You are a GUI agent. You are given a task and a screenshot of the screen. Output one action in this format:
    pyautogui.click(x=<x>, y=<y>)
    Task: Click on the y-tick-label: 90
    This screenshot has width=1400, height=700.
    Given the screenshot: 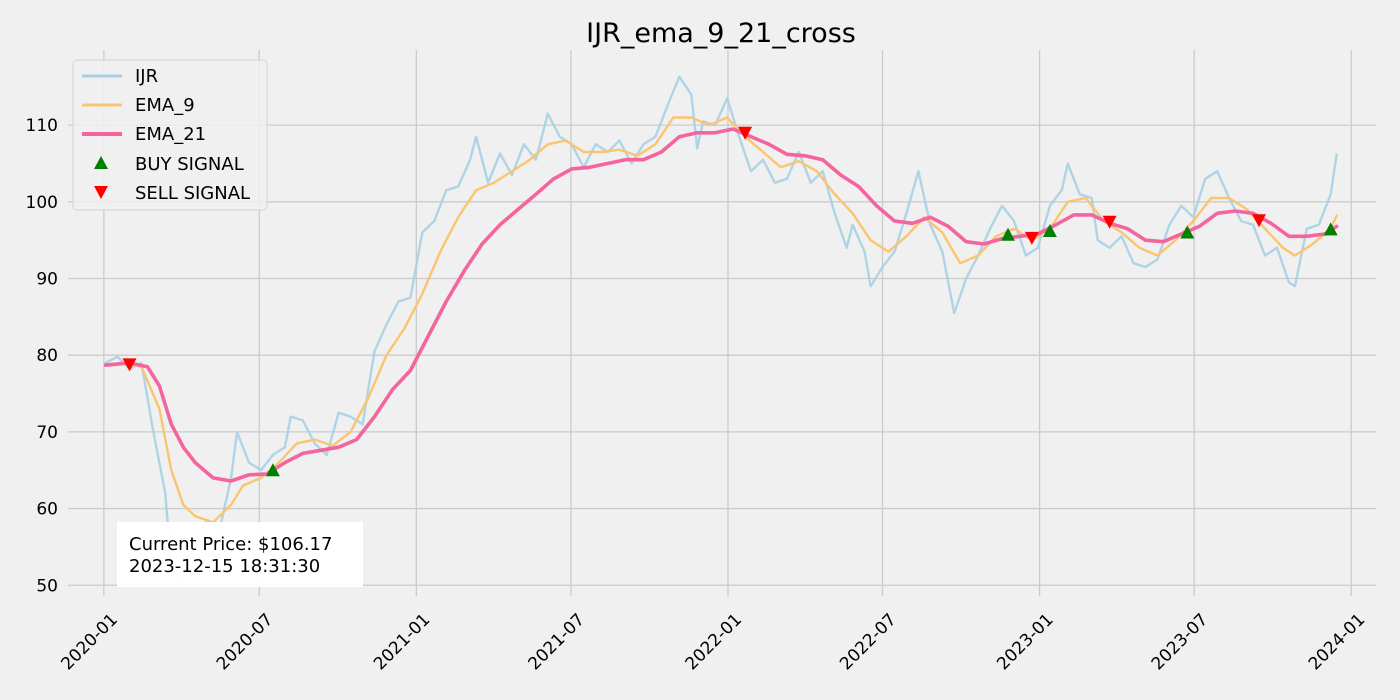 What is the action you would take?
    pyautogui.click(x=47, y=280)
    